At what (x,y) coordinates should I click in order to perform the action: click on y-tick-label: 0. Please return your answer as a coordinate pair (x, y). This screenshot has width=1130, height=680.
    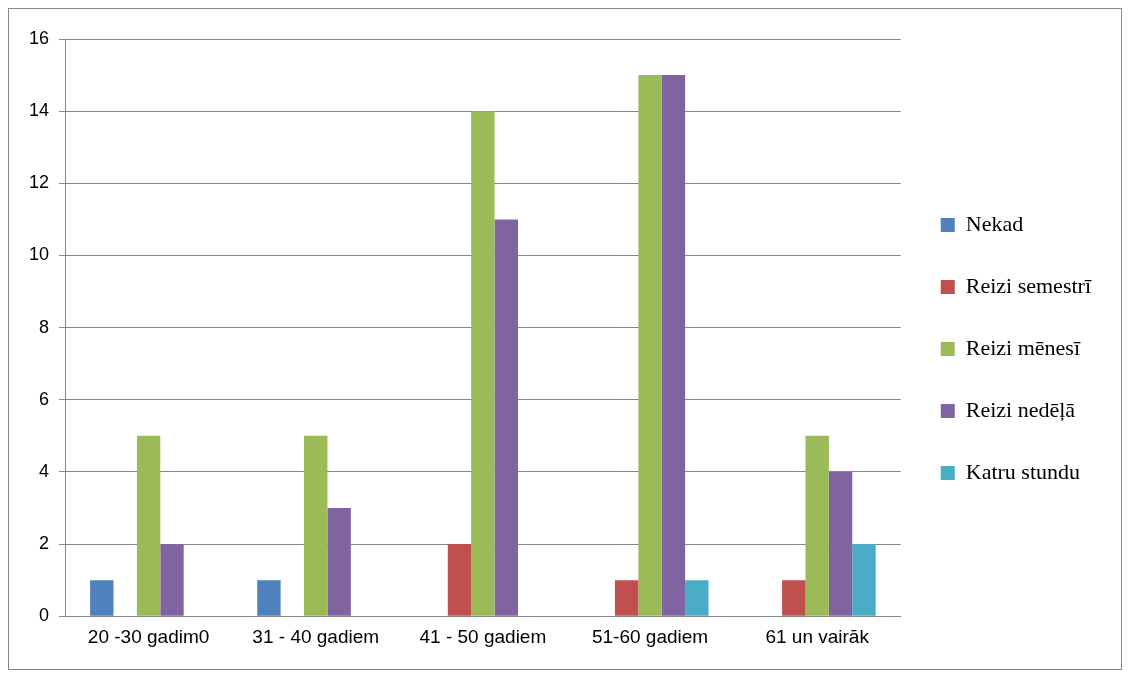
    Looking at the image, I should click on (44, 615).